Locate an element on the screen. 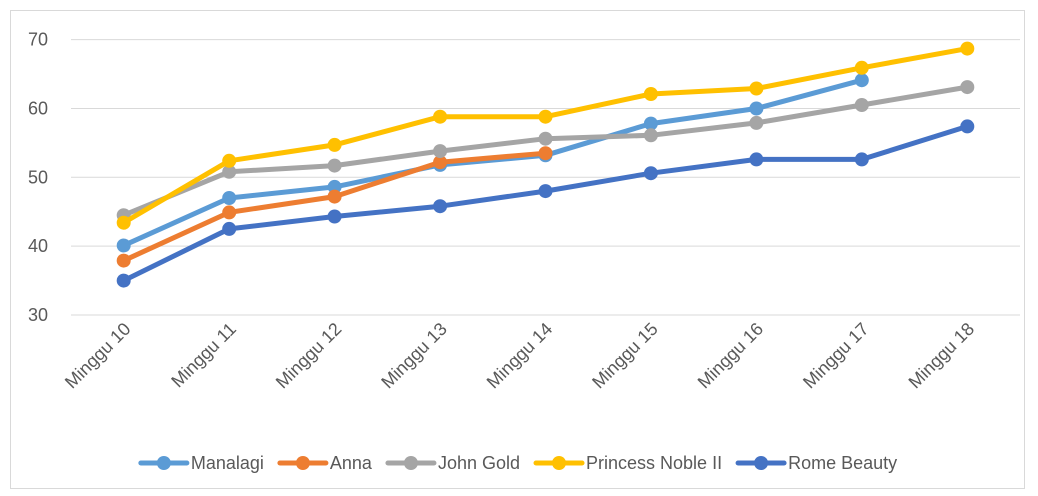 This screenshot has height=496, width=1038. legend-item: Anna is located at coordinates (325, 463).